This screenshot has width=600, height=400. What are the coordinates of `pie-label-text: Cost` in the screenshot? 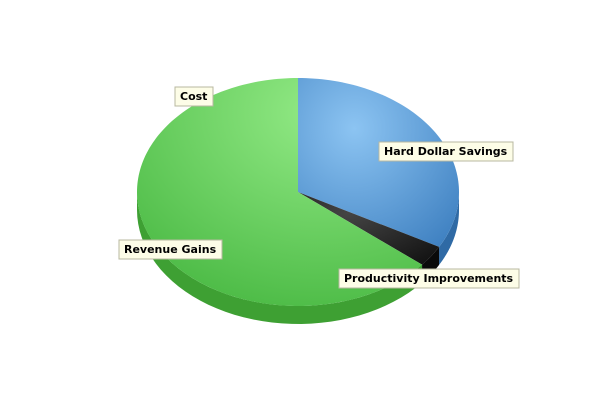 It's located at (193, 96).